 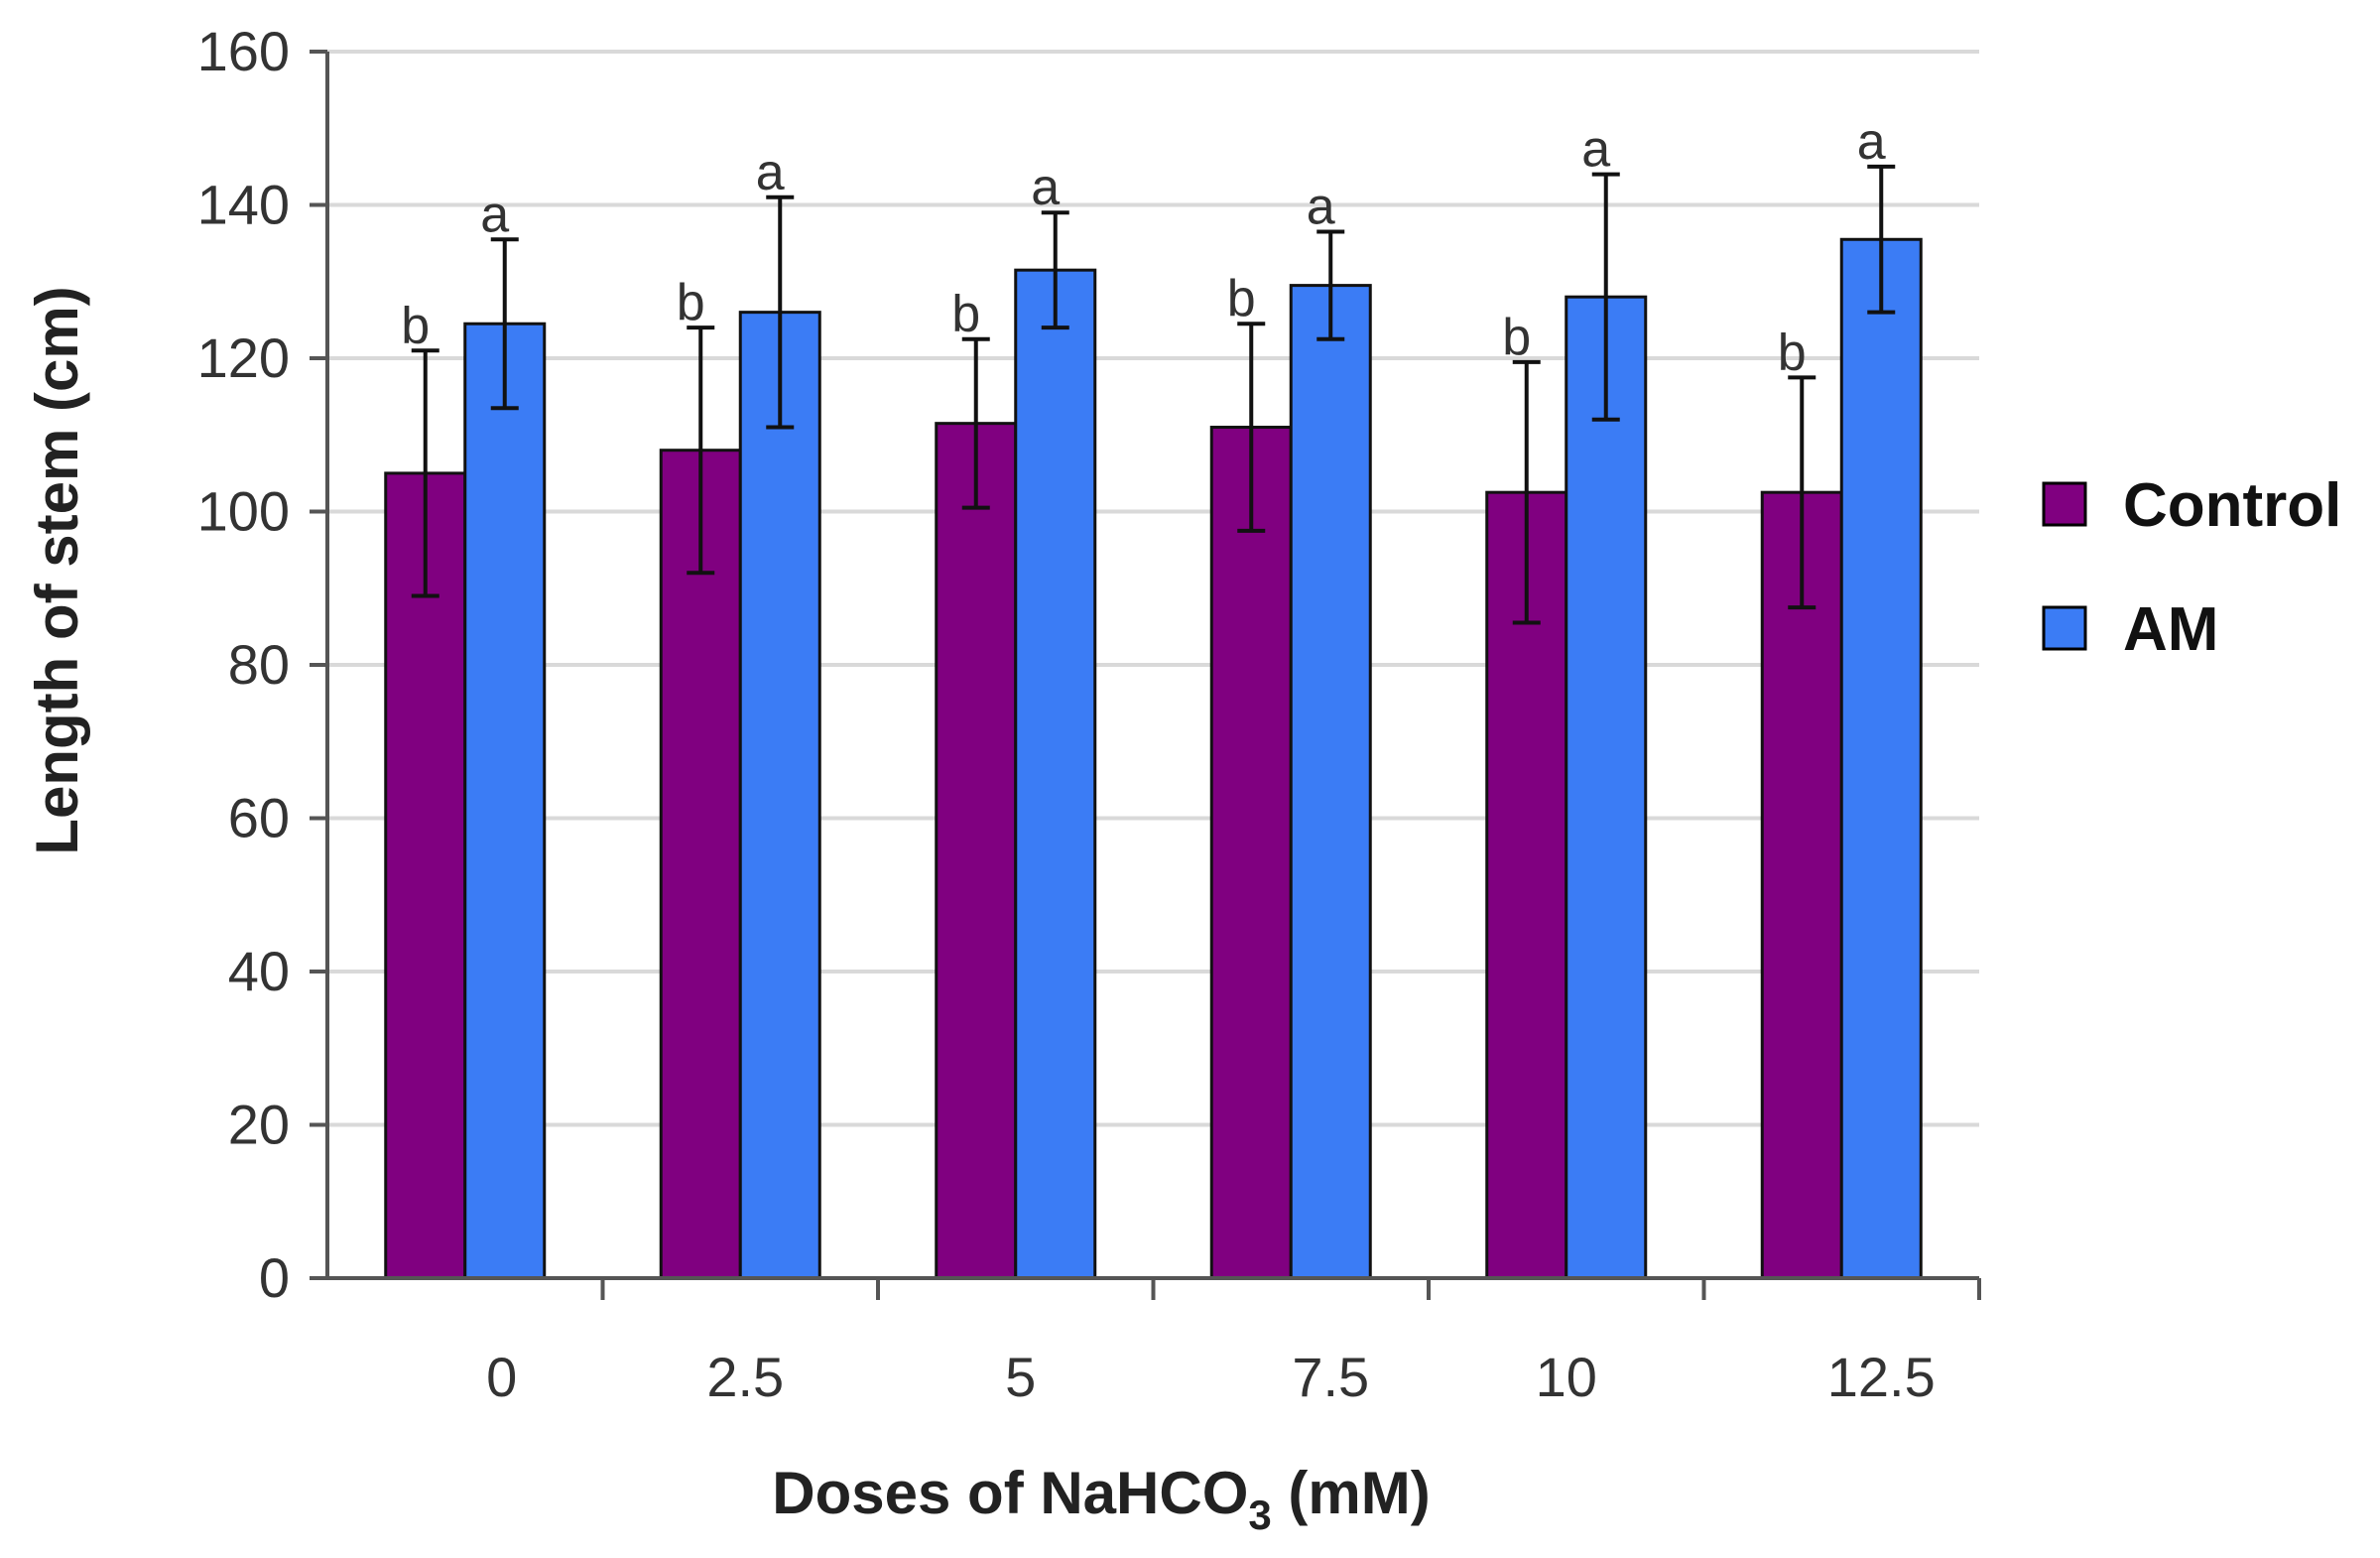 What do you see at coordinates (1233, 1343) in the screenshot?
I see `x-ticks: 0 2.5 5 7.5 10 12.5` at bounding box center [1233, 1343].